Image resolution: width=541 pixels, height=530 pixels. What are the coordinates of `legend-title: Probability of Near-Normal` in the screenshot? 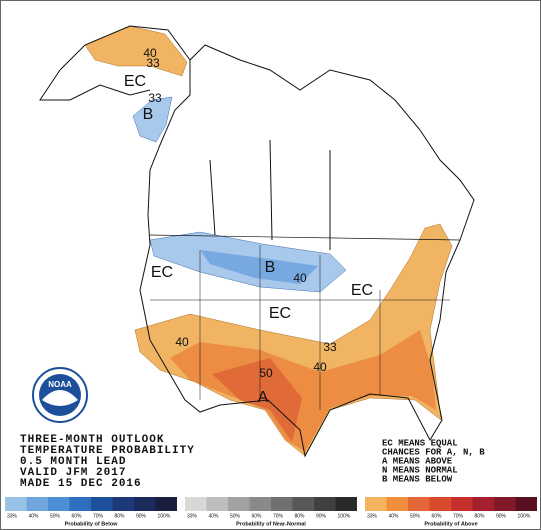 It's located at (271, 524).